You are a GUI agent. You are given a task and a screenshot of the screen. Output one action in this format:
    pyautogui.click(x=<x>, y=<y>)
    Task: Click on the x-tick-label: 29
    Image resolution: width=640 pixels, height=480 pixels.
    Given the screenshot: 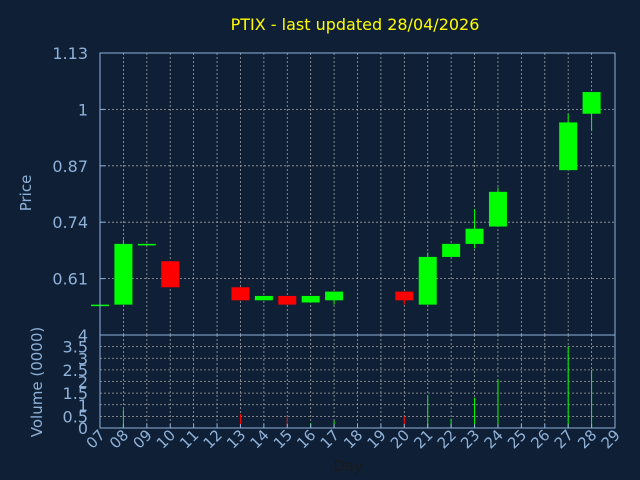 What is the action you would take?
    pyautogui.click(x=611, y=439)
    